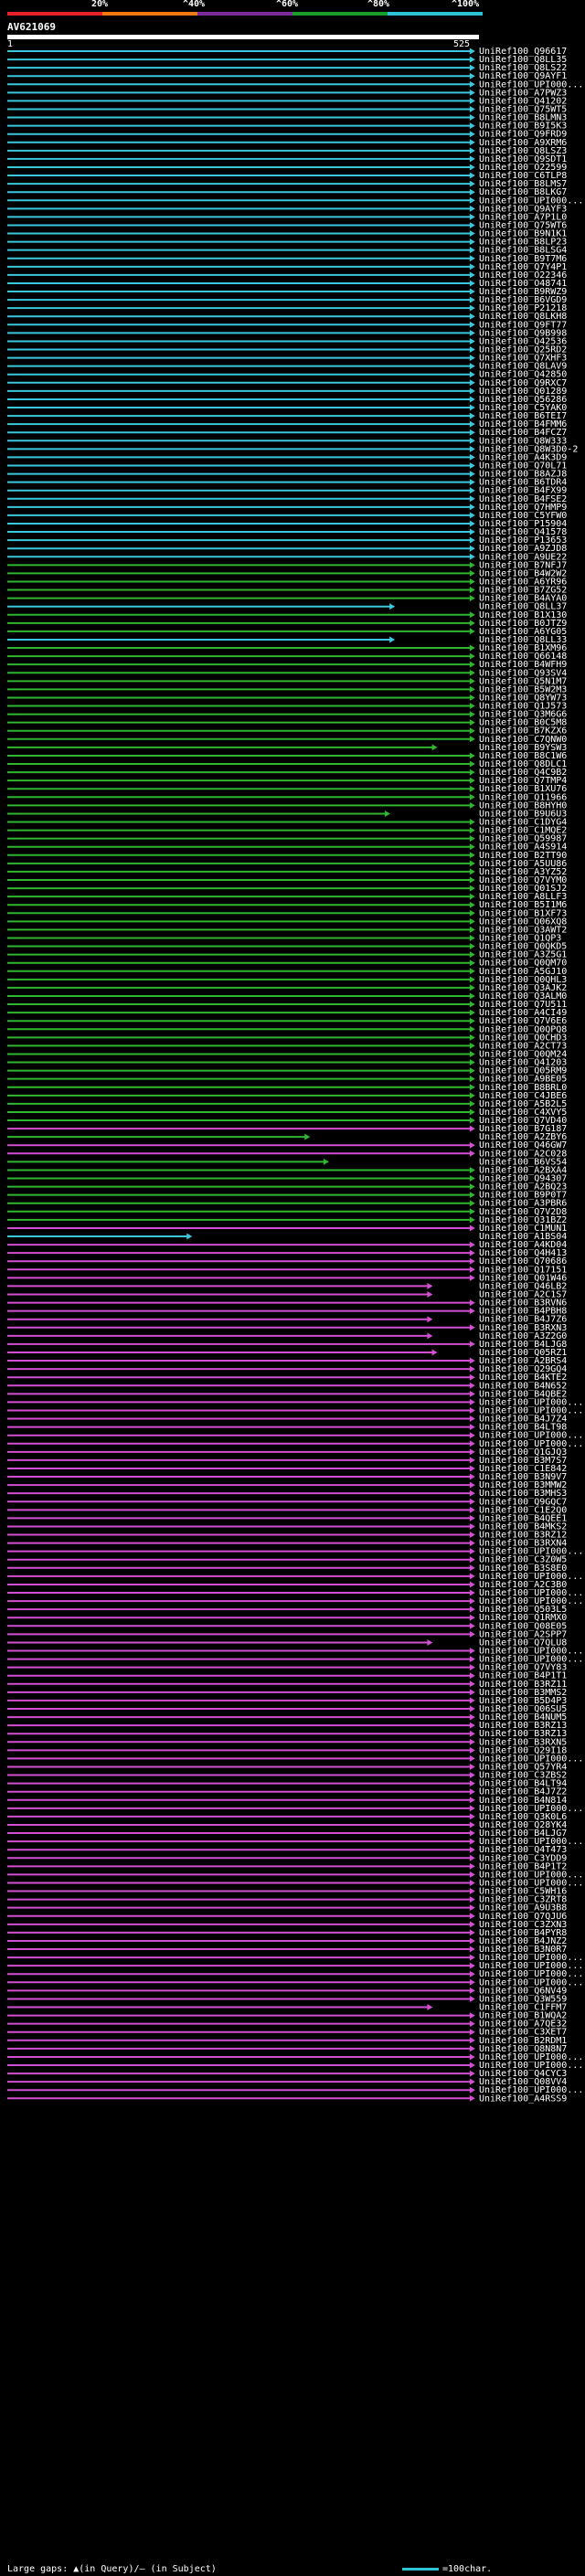 This screenshot has height=2576, width=585. I want to click on hit-label: UniRef100_A7QE32, so click(523, 2024).